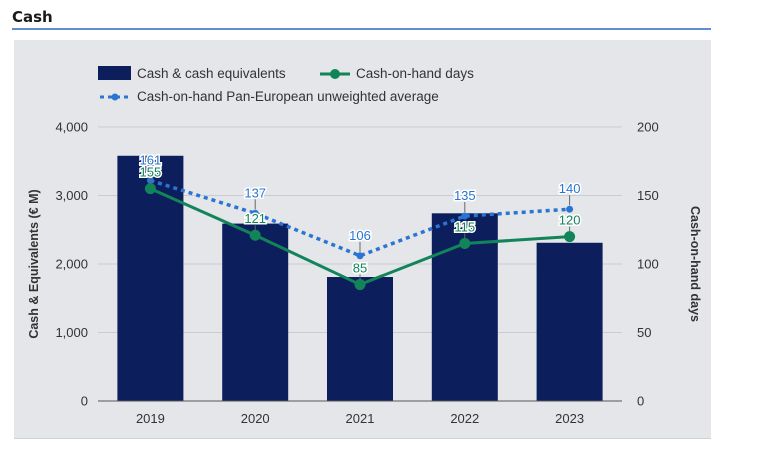 The width and height of the screenshot is (758, 454). I want to click on legend-days-marker, so click(335, 74).